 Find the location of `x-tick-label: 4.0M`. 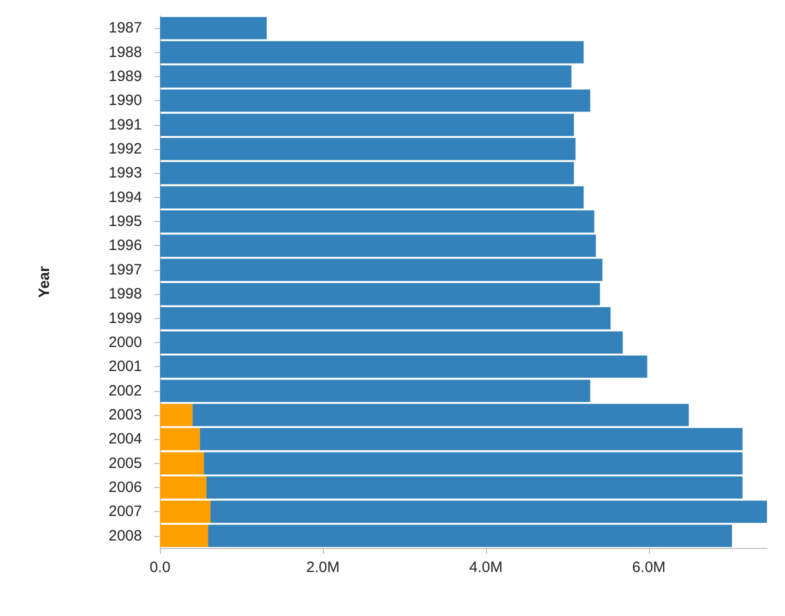

x-tick-label: 4.0M is located at coordinates (486, 567).